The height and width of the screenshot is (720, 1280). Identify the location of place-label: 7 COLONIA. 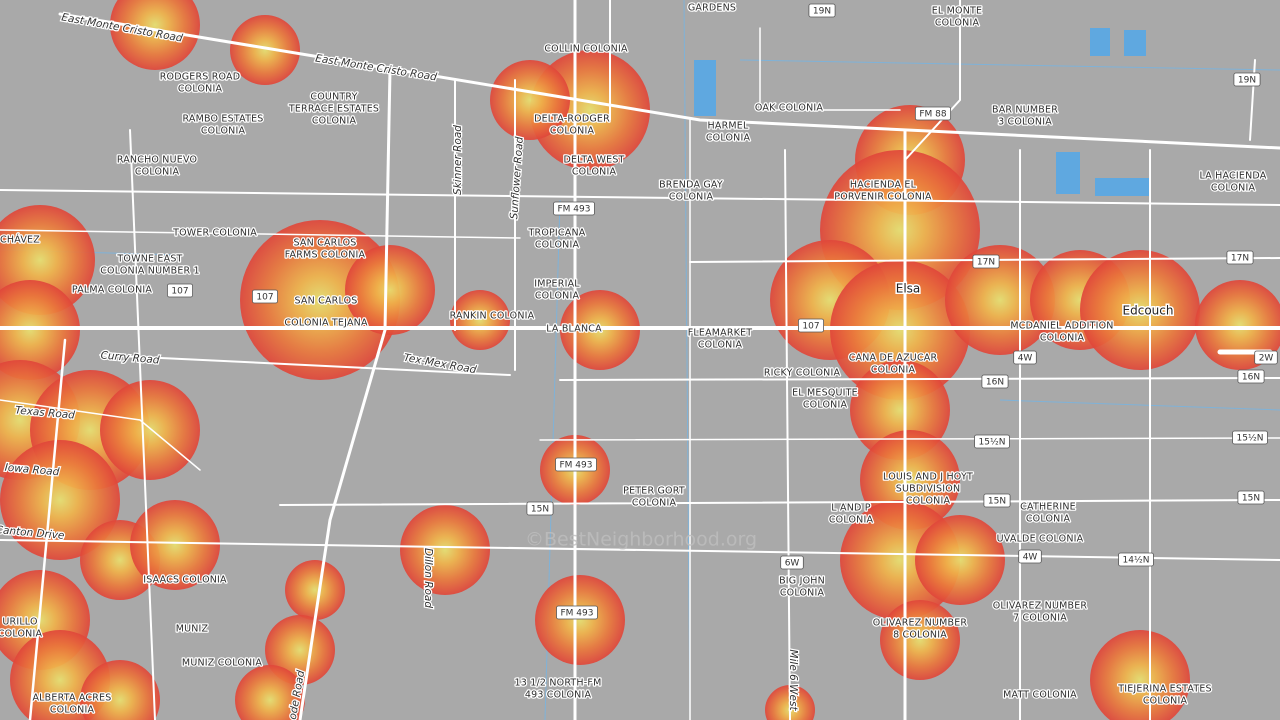
(1040, 618).